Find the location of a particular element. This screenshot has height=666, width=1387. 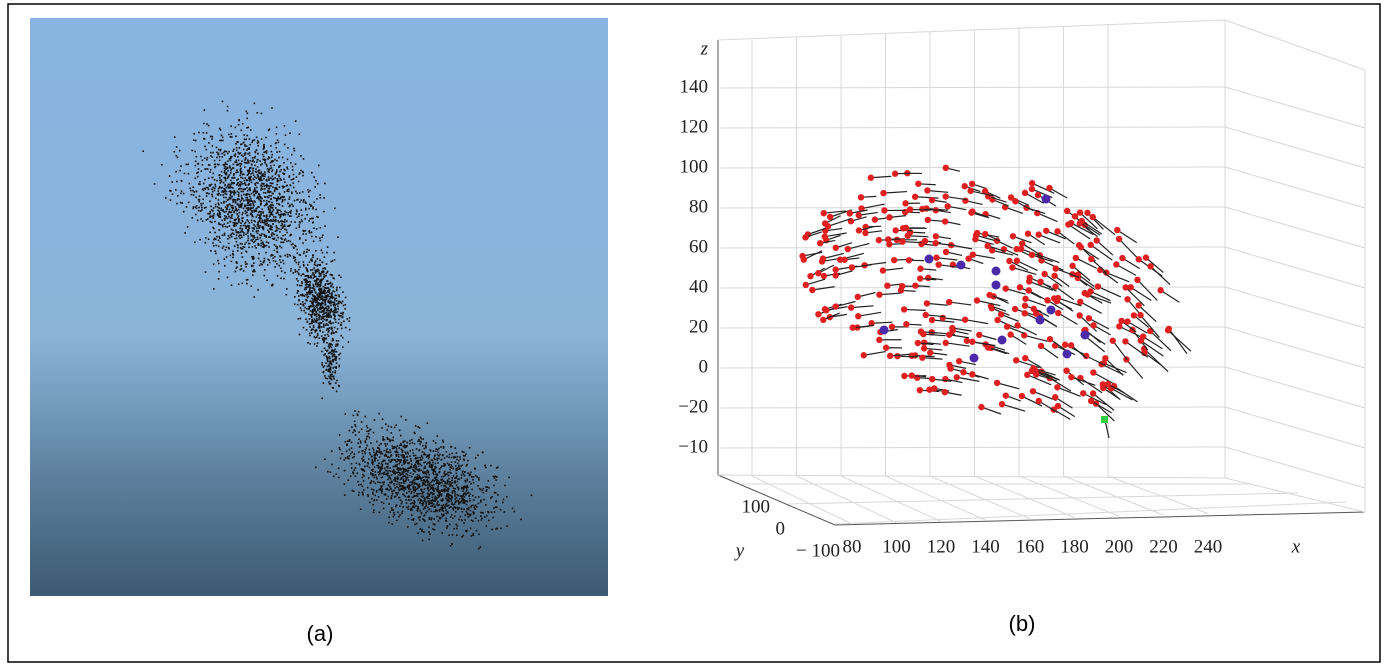

x-axis-label: x is located at coordinates (1296, 546).